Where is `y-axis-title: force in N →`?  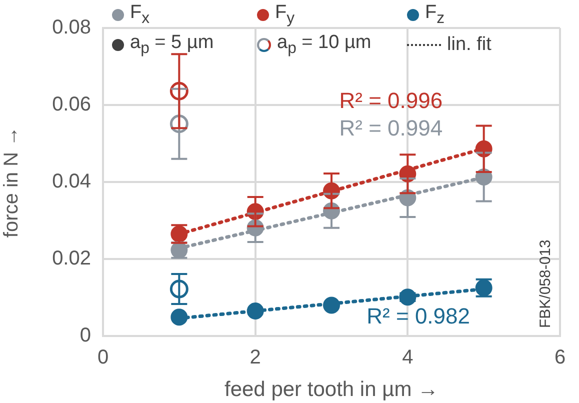 y-axis-title: force in N → is located at coordinates (11, 182).